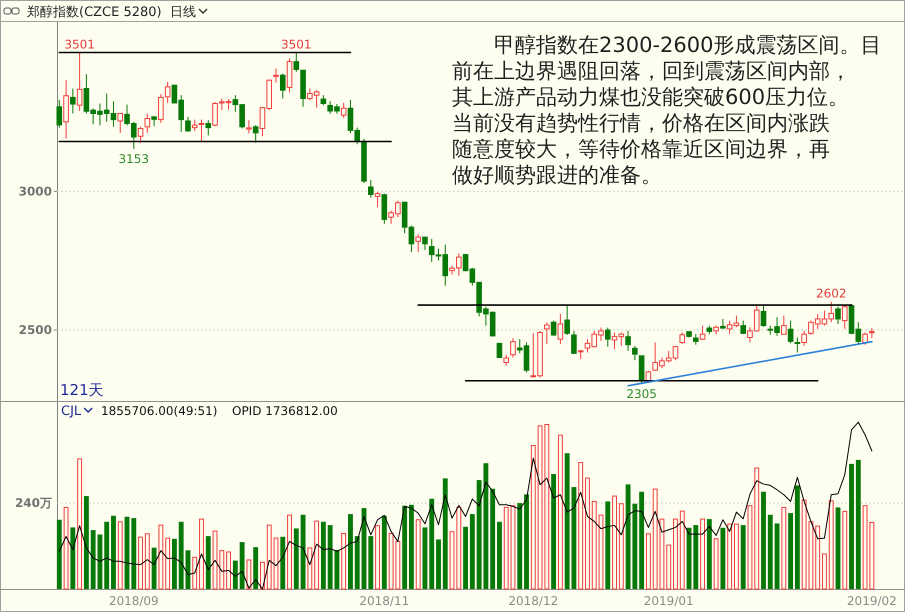 The width and height of the screenshot is (905, 612). What do you see at coordinates (641, 149) in the screenshot?
I see `annotation: 随意度较大，等待价格靠近区间边界，再` at bounding box center [641, 149].